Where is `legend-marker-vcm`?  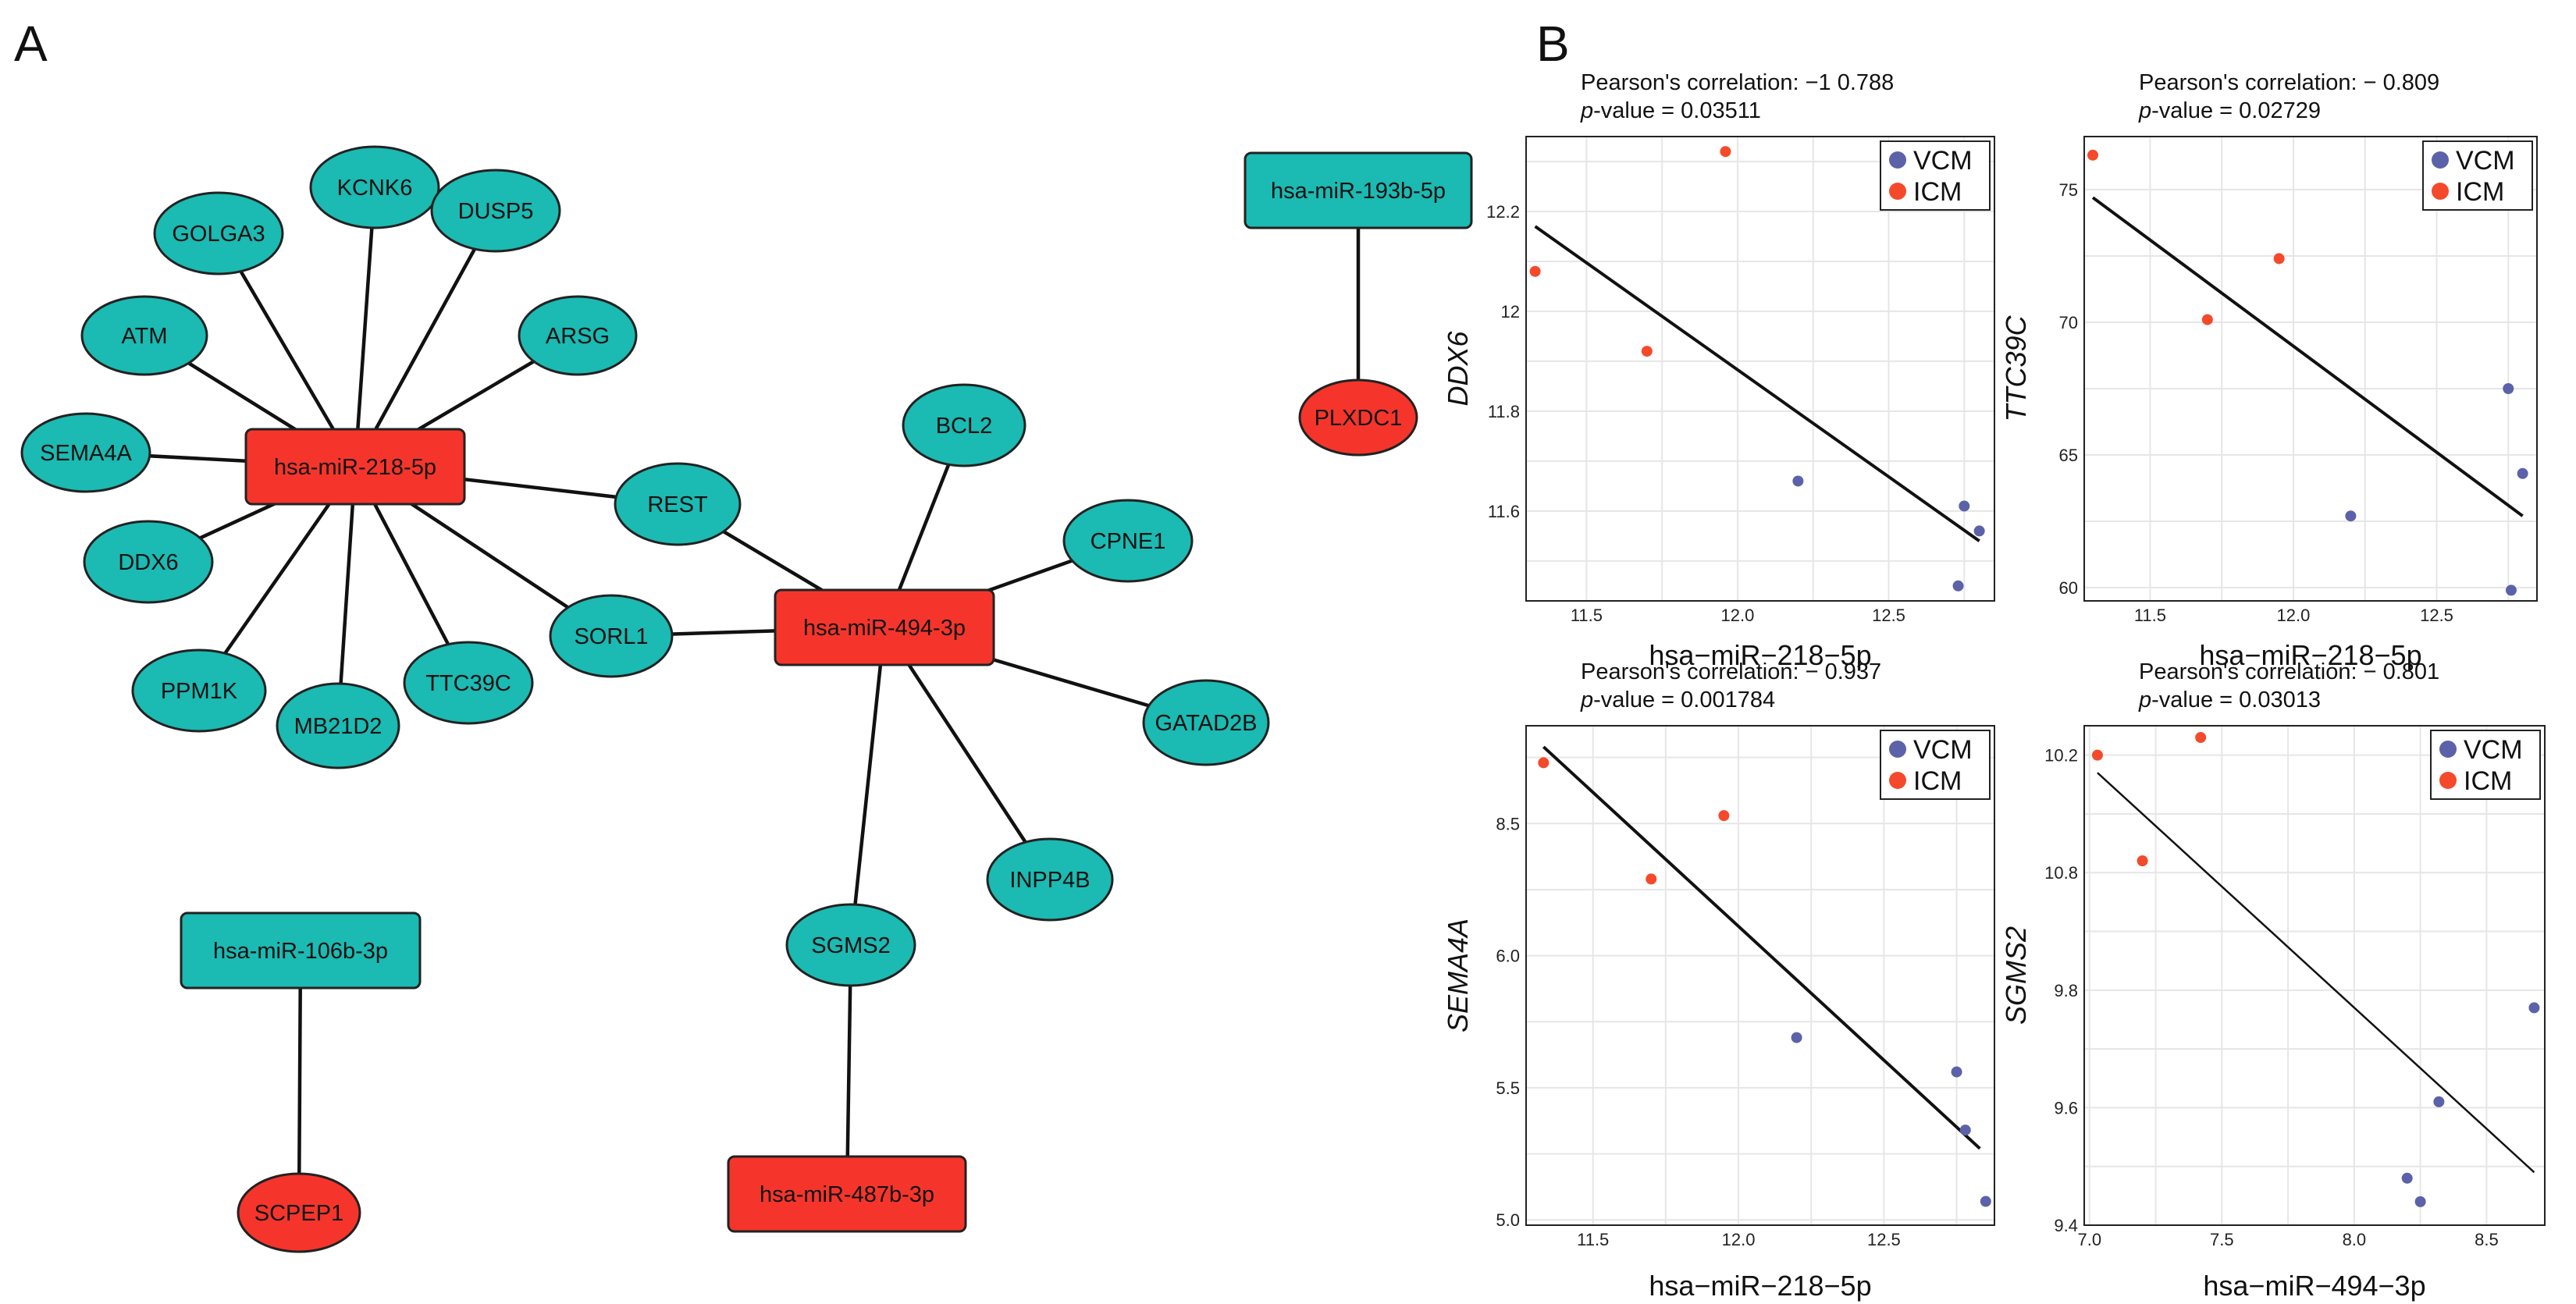
legend-marker-vcm is located at coordinates (2448, 749).